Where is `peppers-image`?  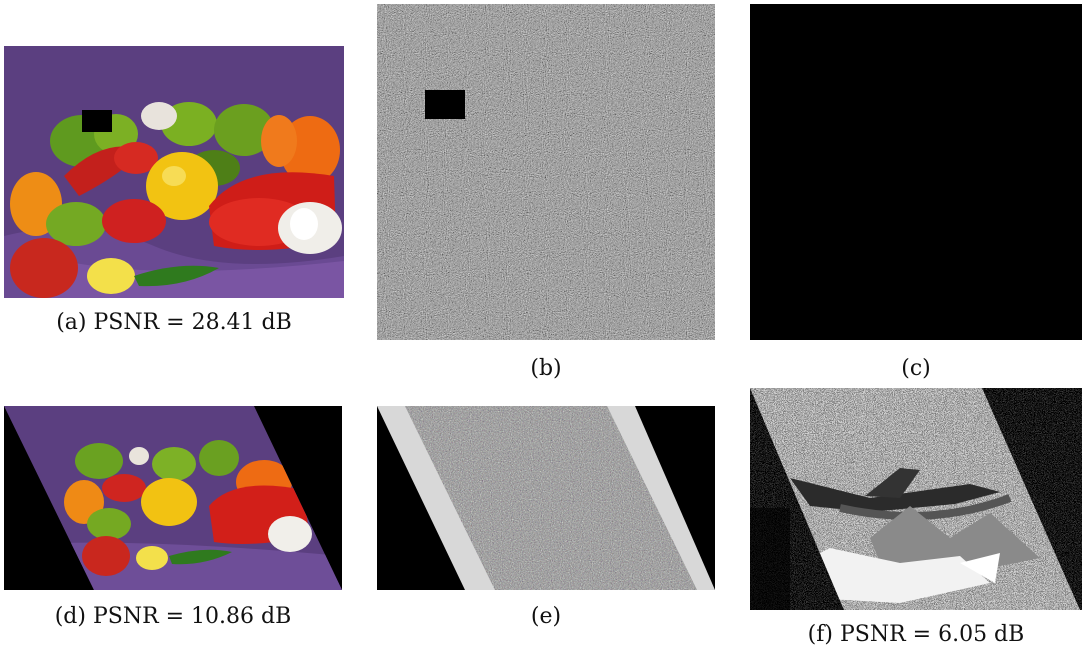
peppers-image is located at coordinates (174, 172).